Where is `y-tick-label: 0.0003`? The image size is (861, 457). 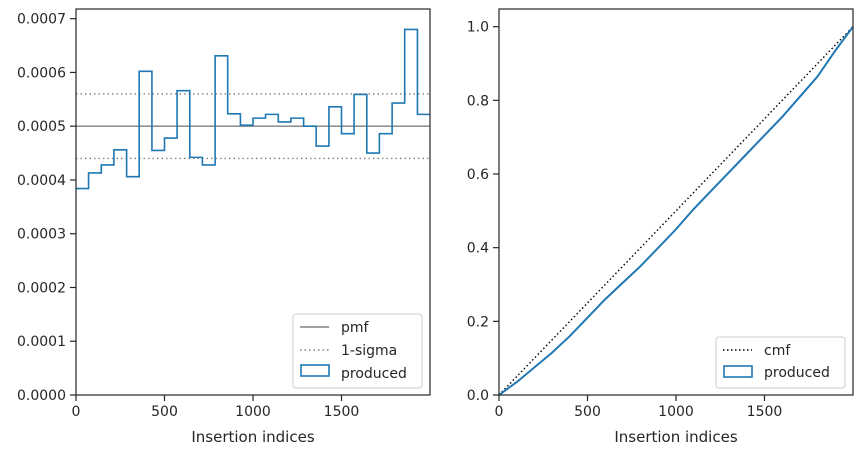 y-tick-label: 0.0003 is located at coordinates (41, 235).